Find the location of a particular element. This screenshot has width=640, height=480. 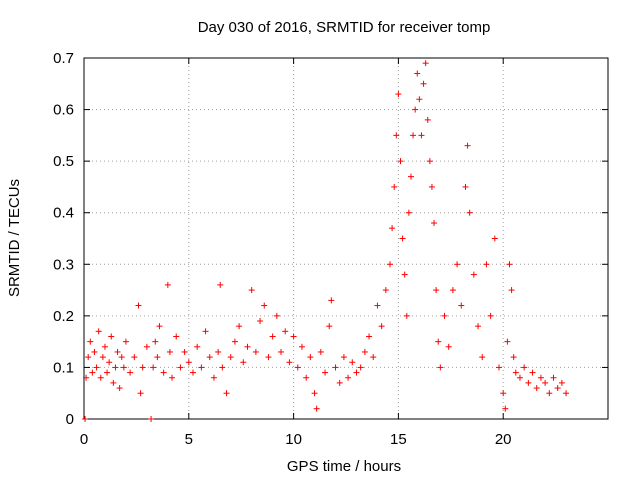

y-tick-label: 0.6 is located at coordinates (63, 110).